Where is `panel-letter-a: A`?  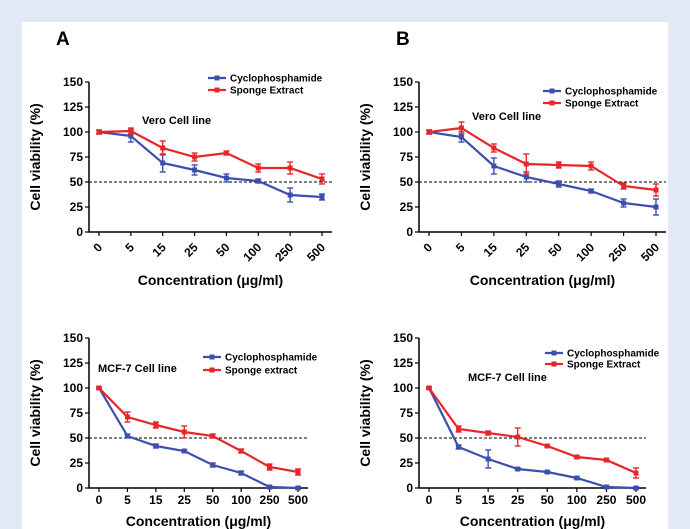
panel-letter-a: A is located at coordinates (63, 39).